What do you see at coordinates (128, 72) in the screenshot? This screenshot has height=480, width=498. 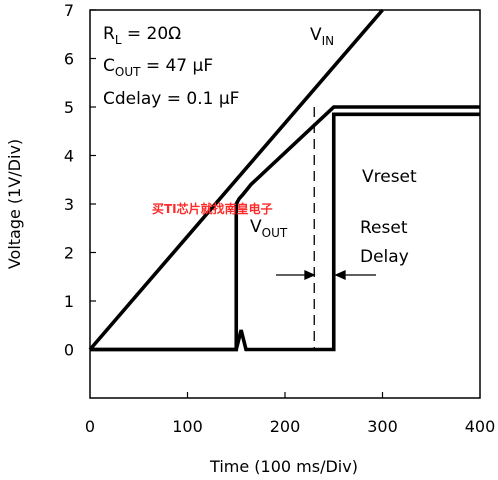 I see `condition-cout-sub: OUT` at bounding box center [128, 72].